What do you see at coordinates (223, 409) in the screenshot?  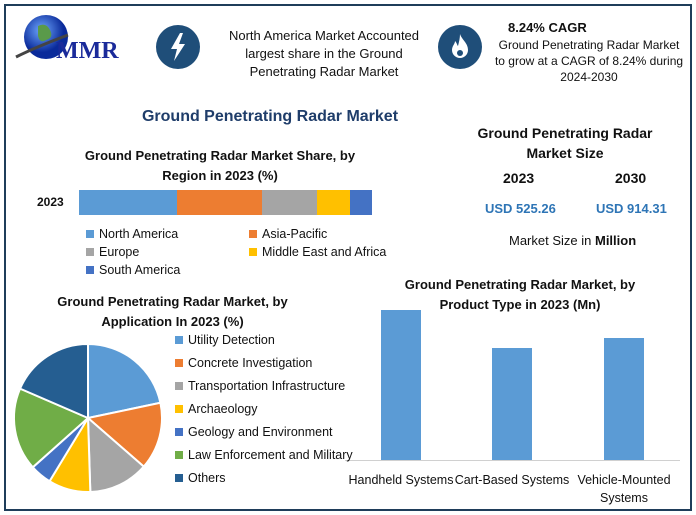 I see `legend-label: Archaeology` at bounding box center [223, 409].